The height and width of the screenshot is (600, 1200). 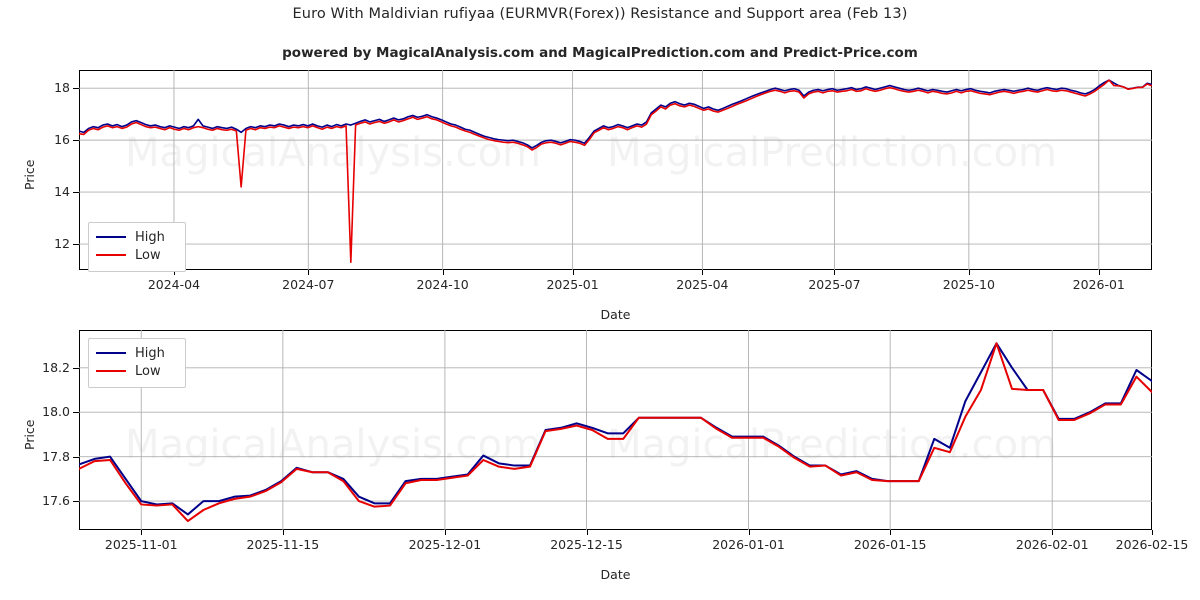 I want to click on legend-row-high: High, so click(x=136, y=237).